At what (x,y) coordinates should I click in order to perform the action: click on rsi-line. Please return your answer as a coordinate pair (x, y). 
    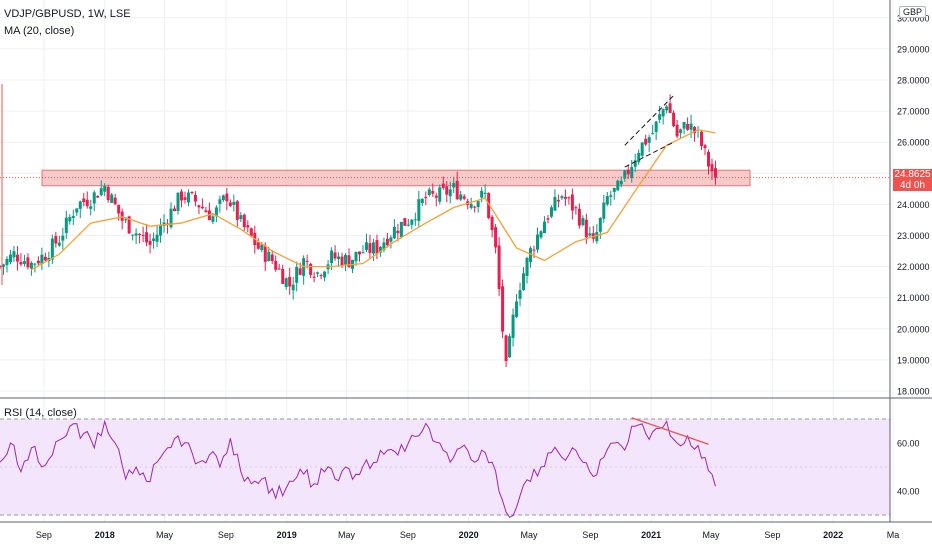
    Looking at the image, I should click on (358, 469).